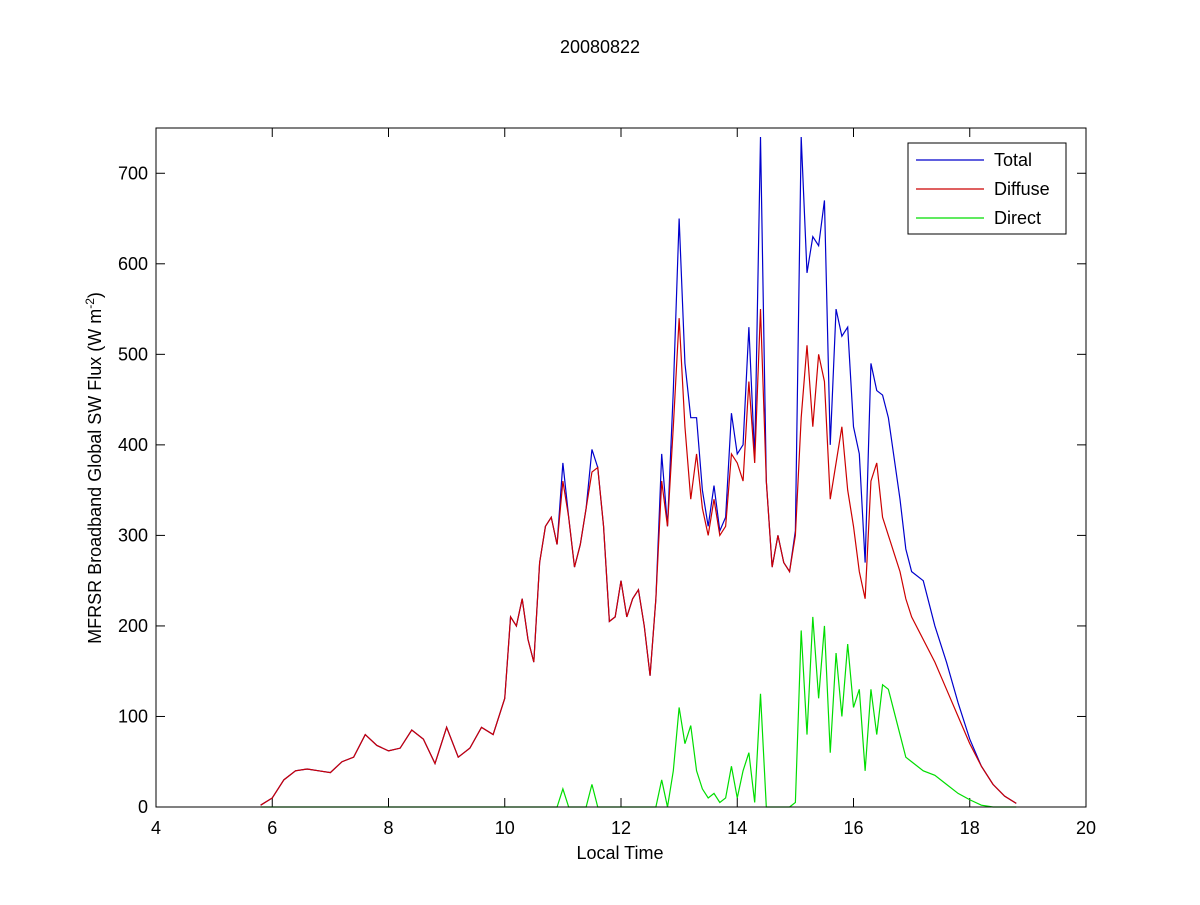 This screenshot has height=905, width=1200. Describe the element at coordinates (133, 445) in the screenshot. I see `y-tick-label: 400` at that location.